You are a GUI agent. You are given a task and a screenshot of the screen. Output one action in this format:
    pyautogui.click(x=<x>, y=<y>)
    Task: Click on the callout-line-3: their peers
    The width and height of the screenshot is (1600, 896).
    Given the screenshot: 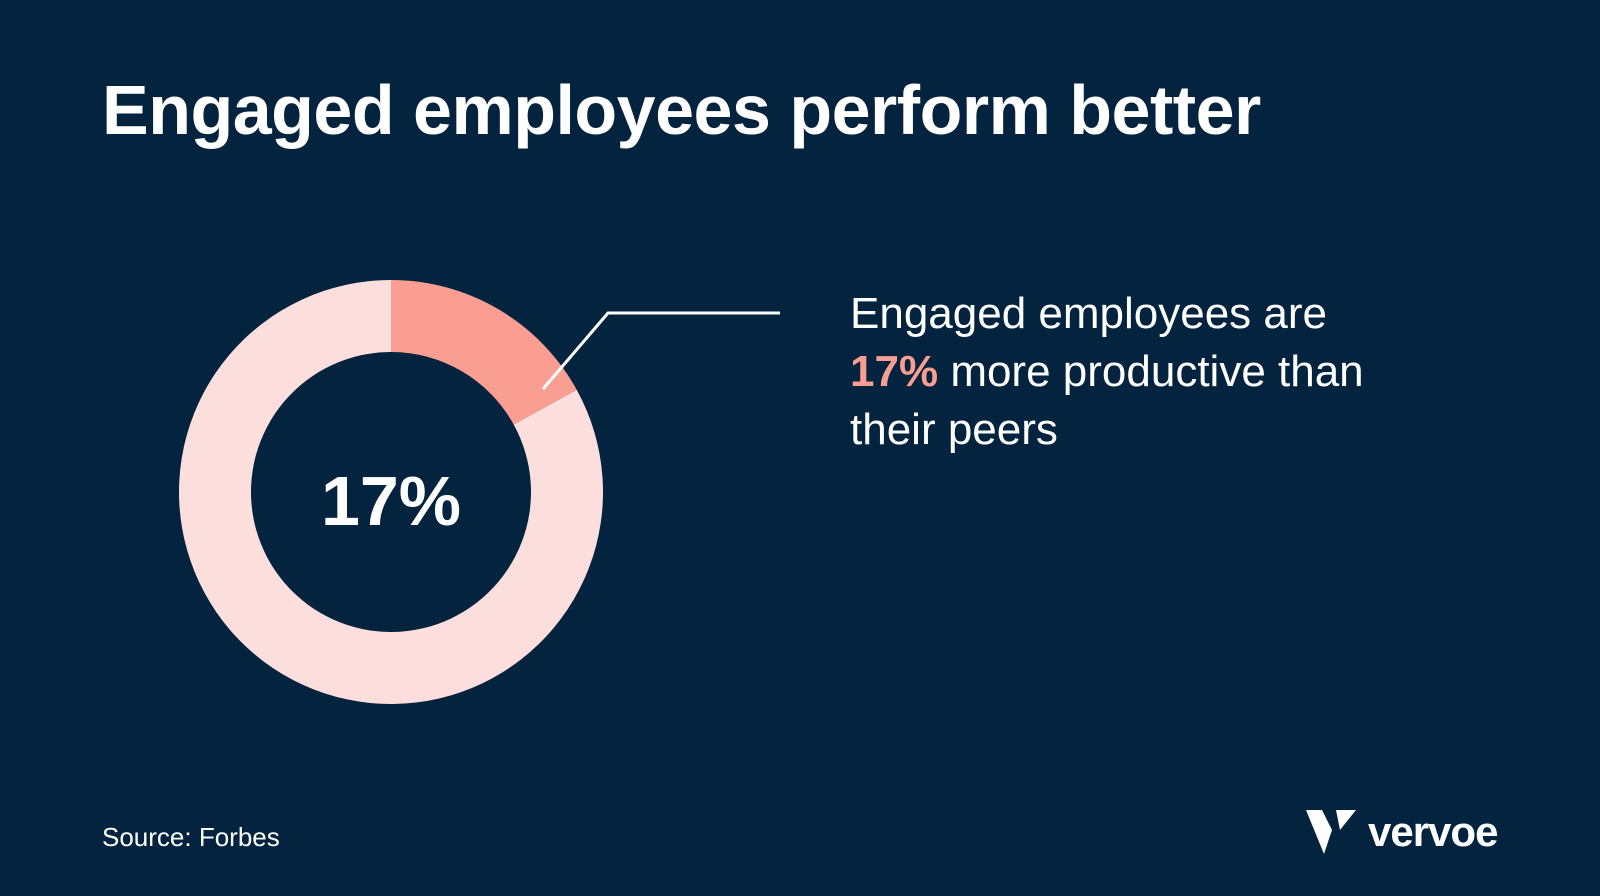 What is the action you would take?
    pyautogui.click(x=954, y=429)
    